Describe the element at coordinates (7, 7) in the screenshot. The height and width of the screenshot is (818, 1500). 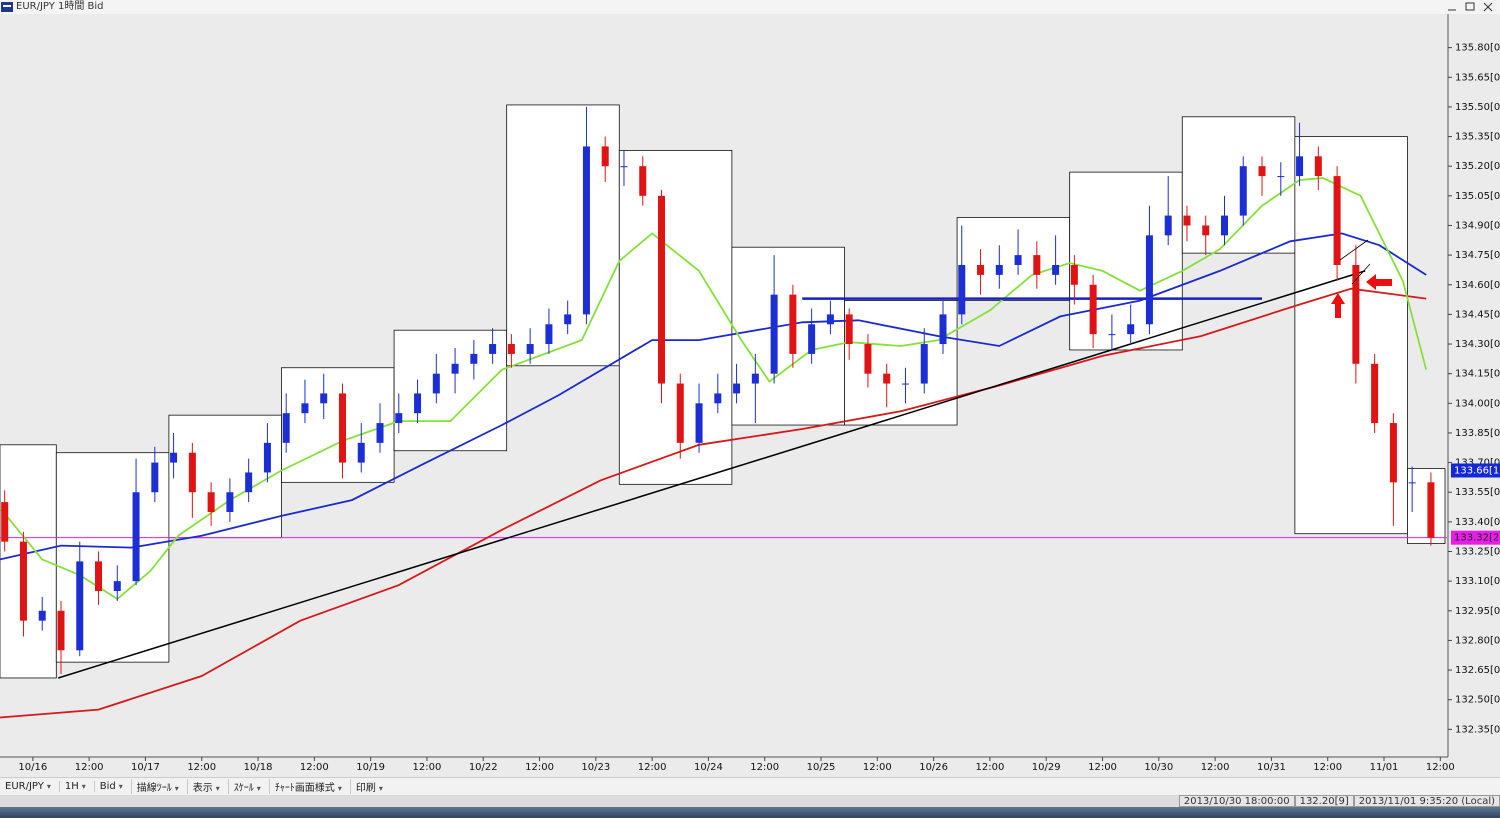
I see `app-icon` at that location.